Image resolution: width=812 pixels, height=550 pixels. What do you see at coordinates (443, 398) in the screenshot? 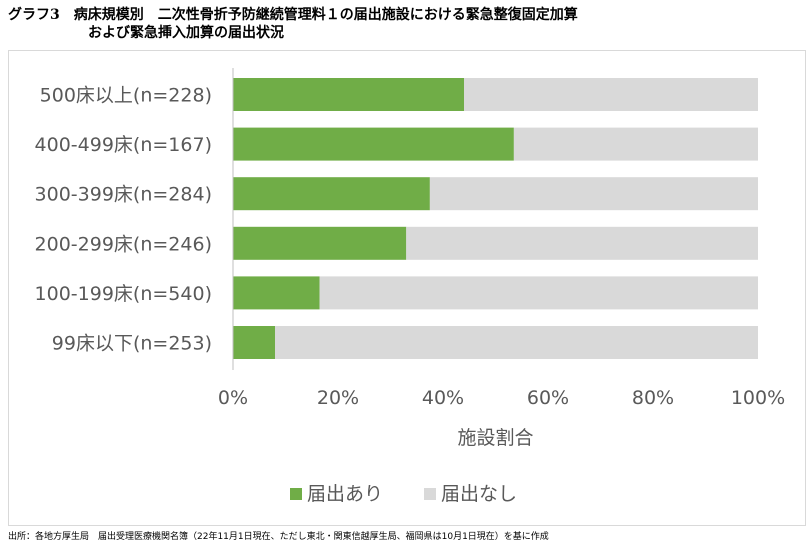
I see `x-tick-label: 40%` at bounding box center [443, 398].